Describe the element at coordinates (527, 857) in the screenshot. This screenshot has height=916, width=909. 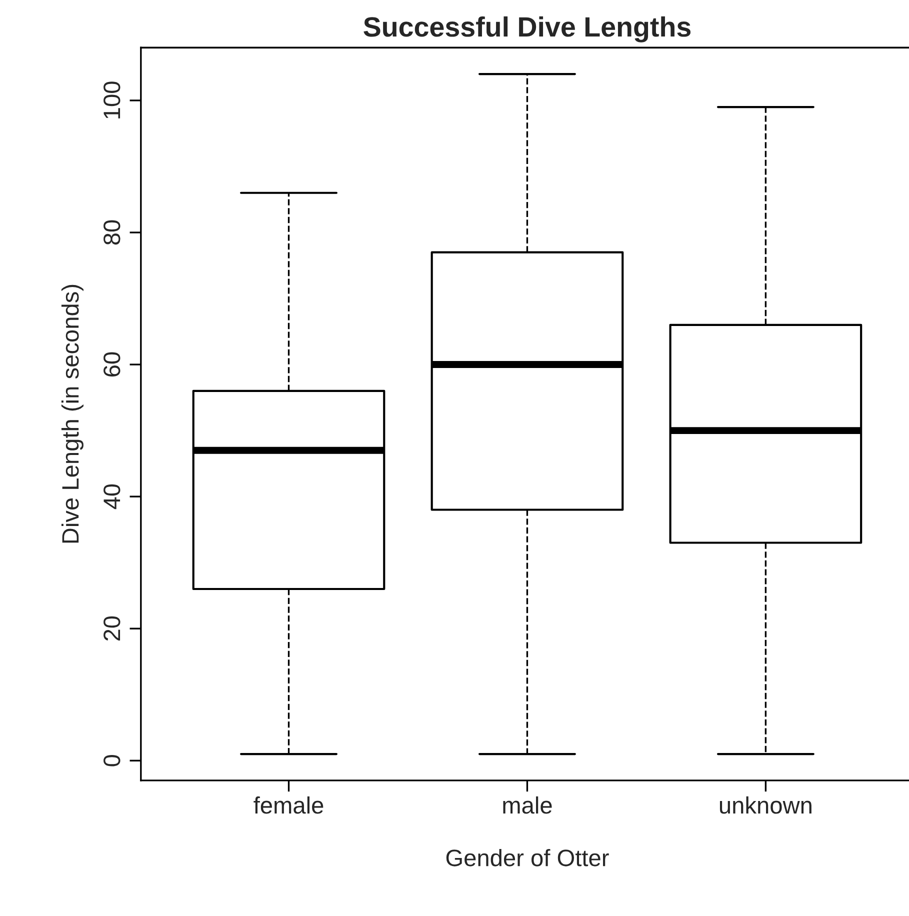
I see `x-axis-title: Gender of Otter` at that location.